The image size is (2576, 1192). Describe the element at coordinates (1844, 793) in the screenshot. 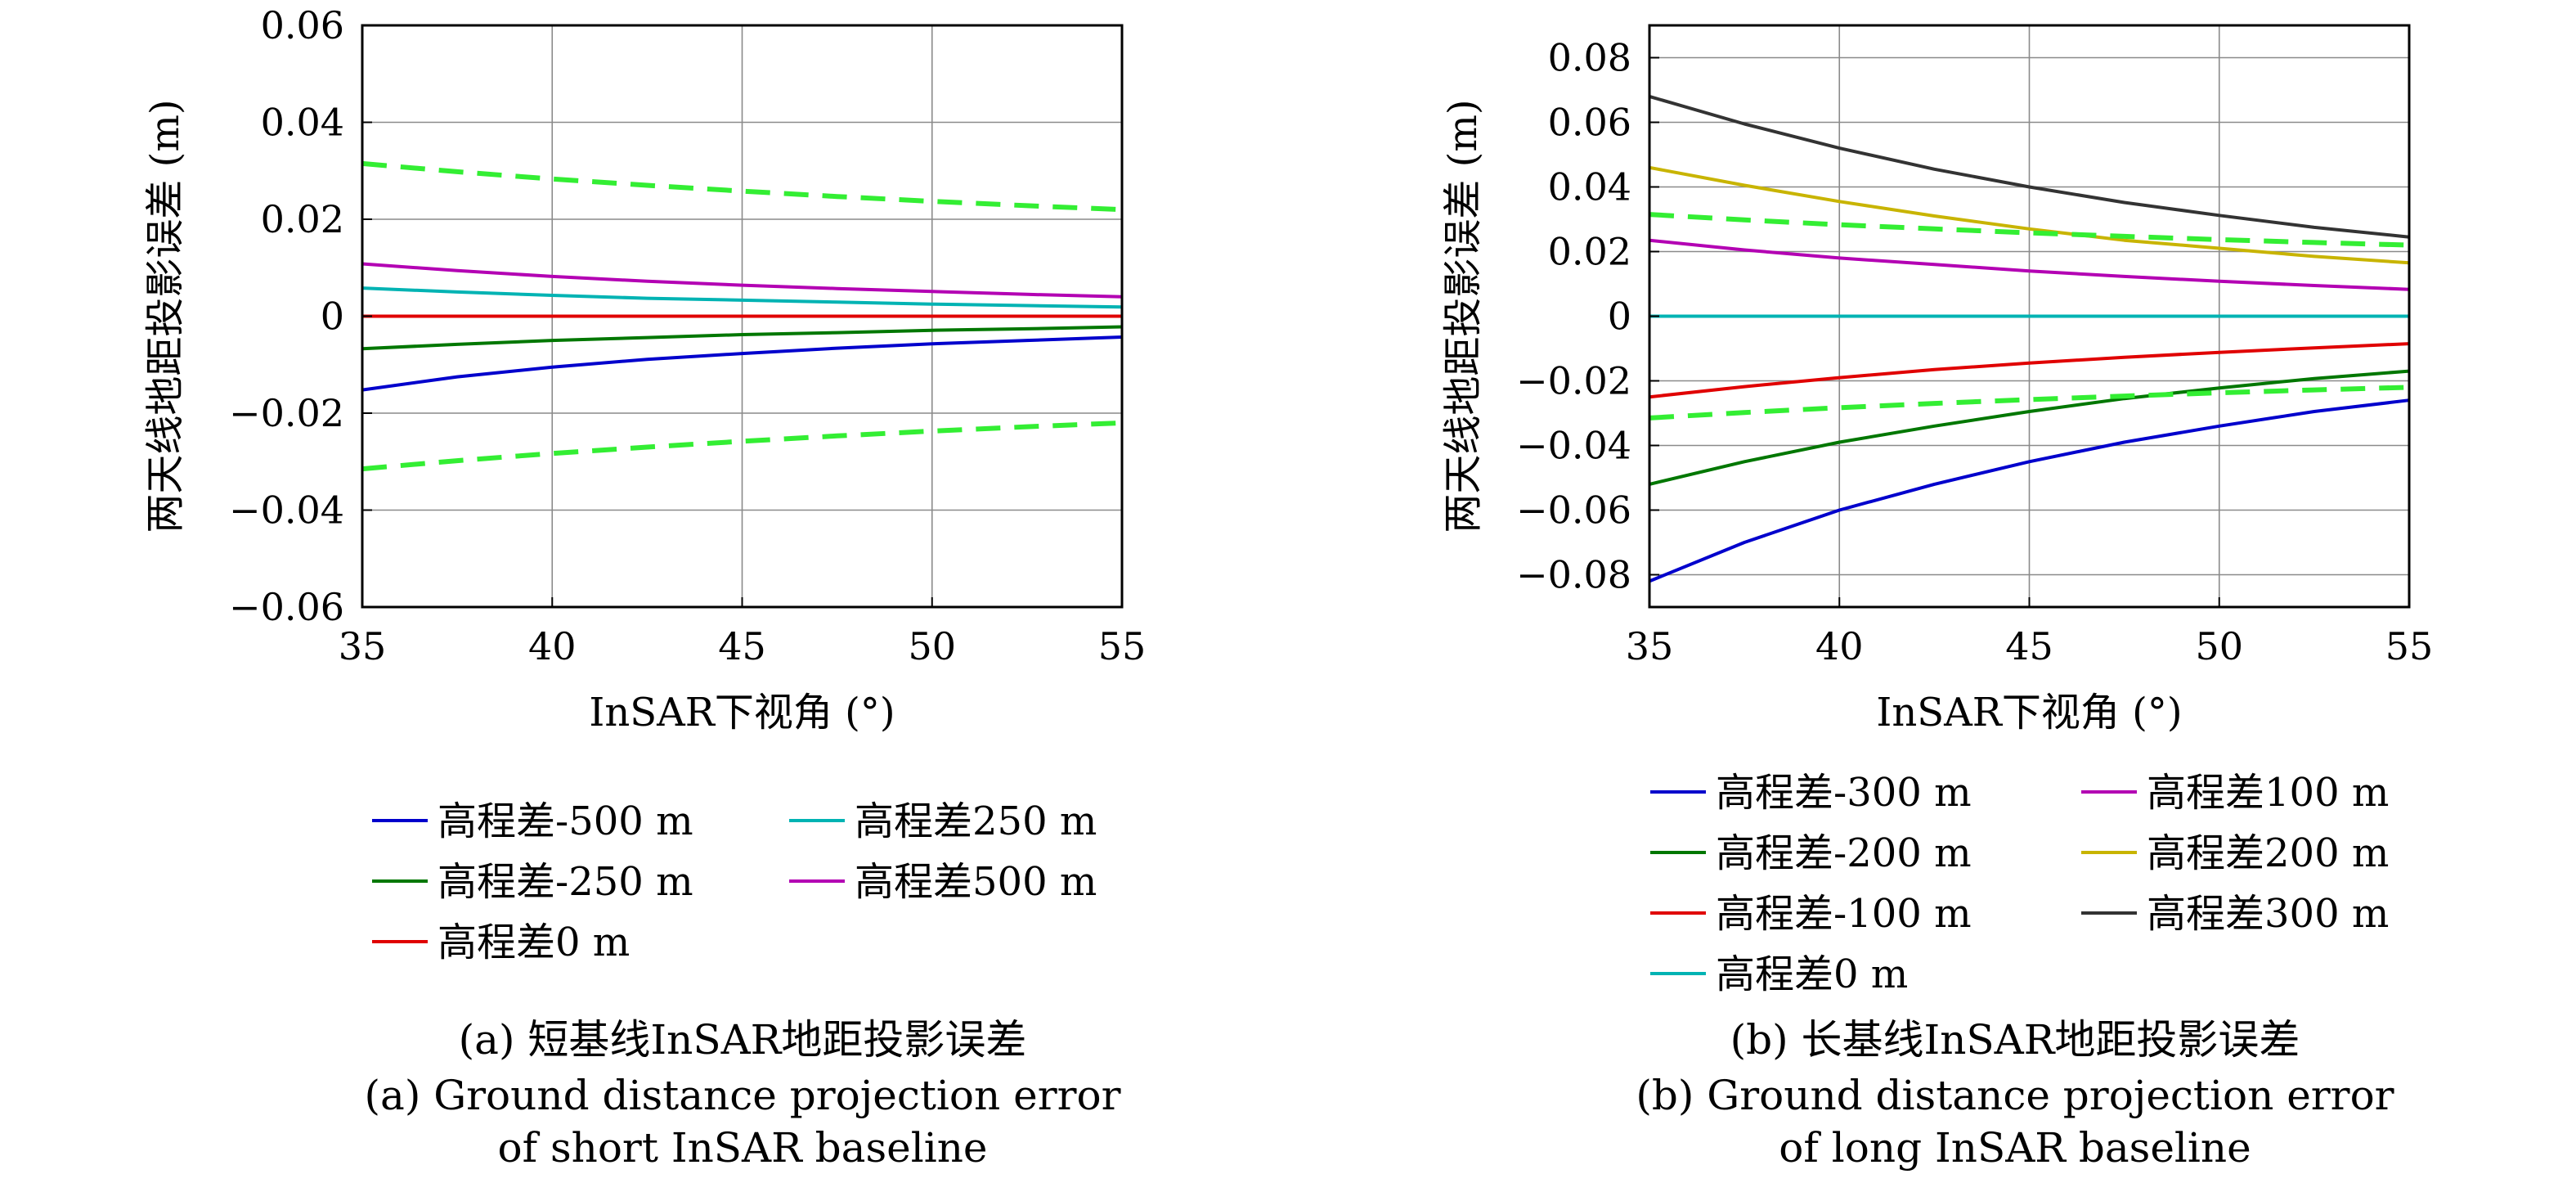

I see `legend-label: 高程差-300 m` at that location.